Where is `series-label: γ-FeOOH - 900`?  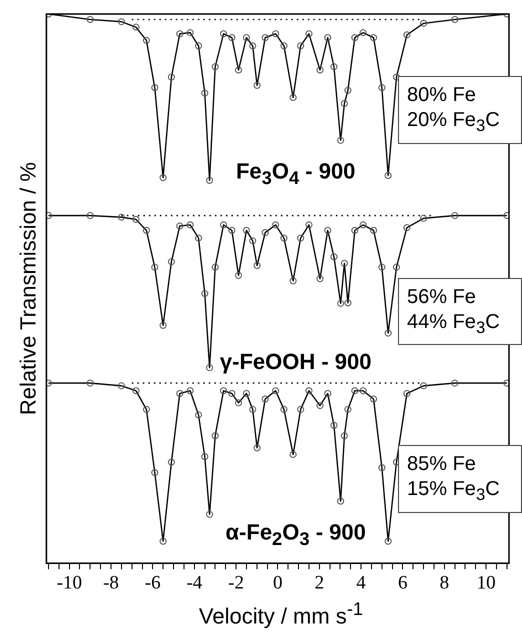
series-label: γ-FeOOH - 900 is located at coordinates (296, 361).